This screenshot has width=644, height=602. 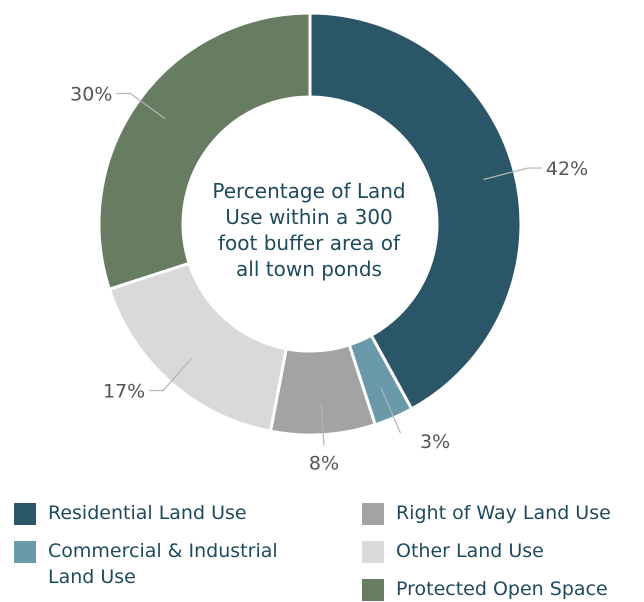 What do you see at coordinates (322, 424) in the screenshot?
I see `leader-line-right-of-way` at bounding box center [322, 424].